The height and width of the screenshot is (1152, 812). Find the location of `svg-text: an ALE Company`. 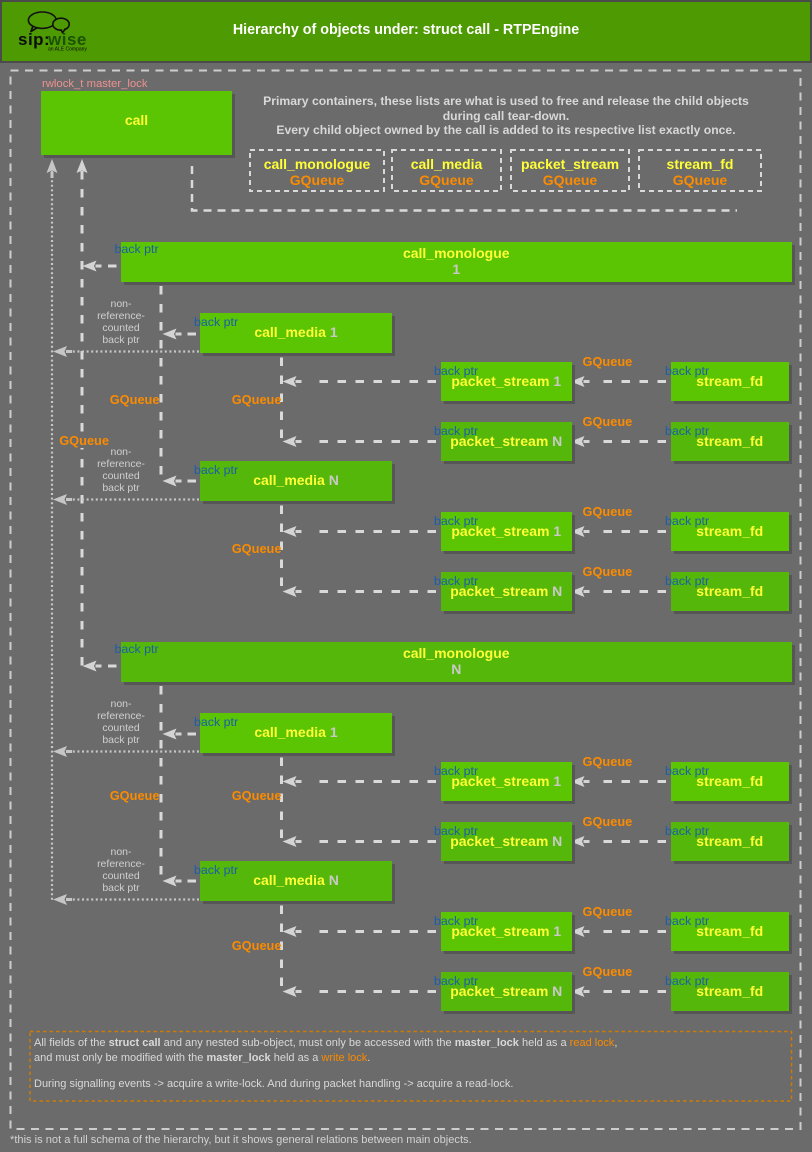

svg-text: an ALE Company is located at coordinates (67, 50).